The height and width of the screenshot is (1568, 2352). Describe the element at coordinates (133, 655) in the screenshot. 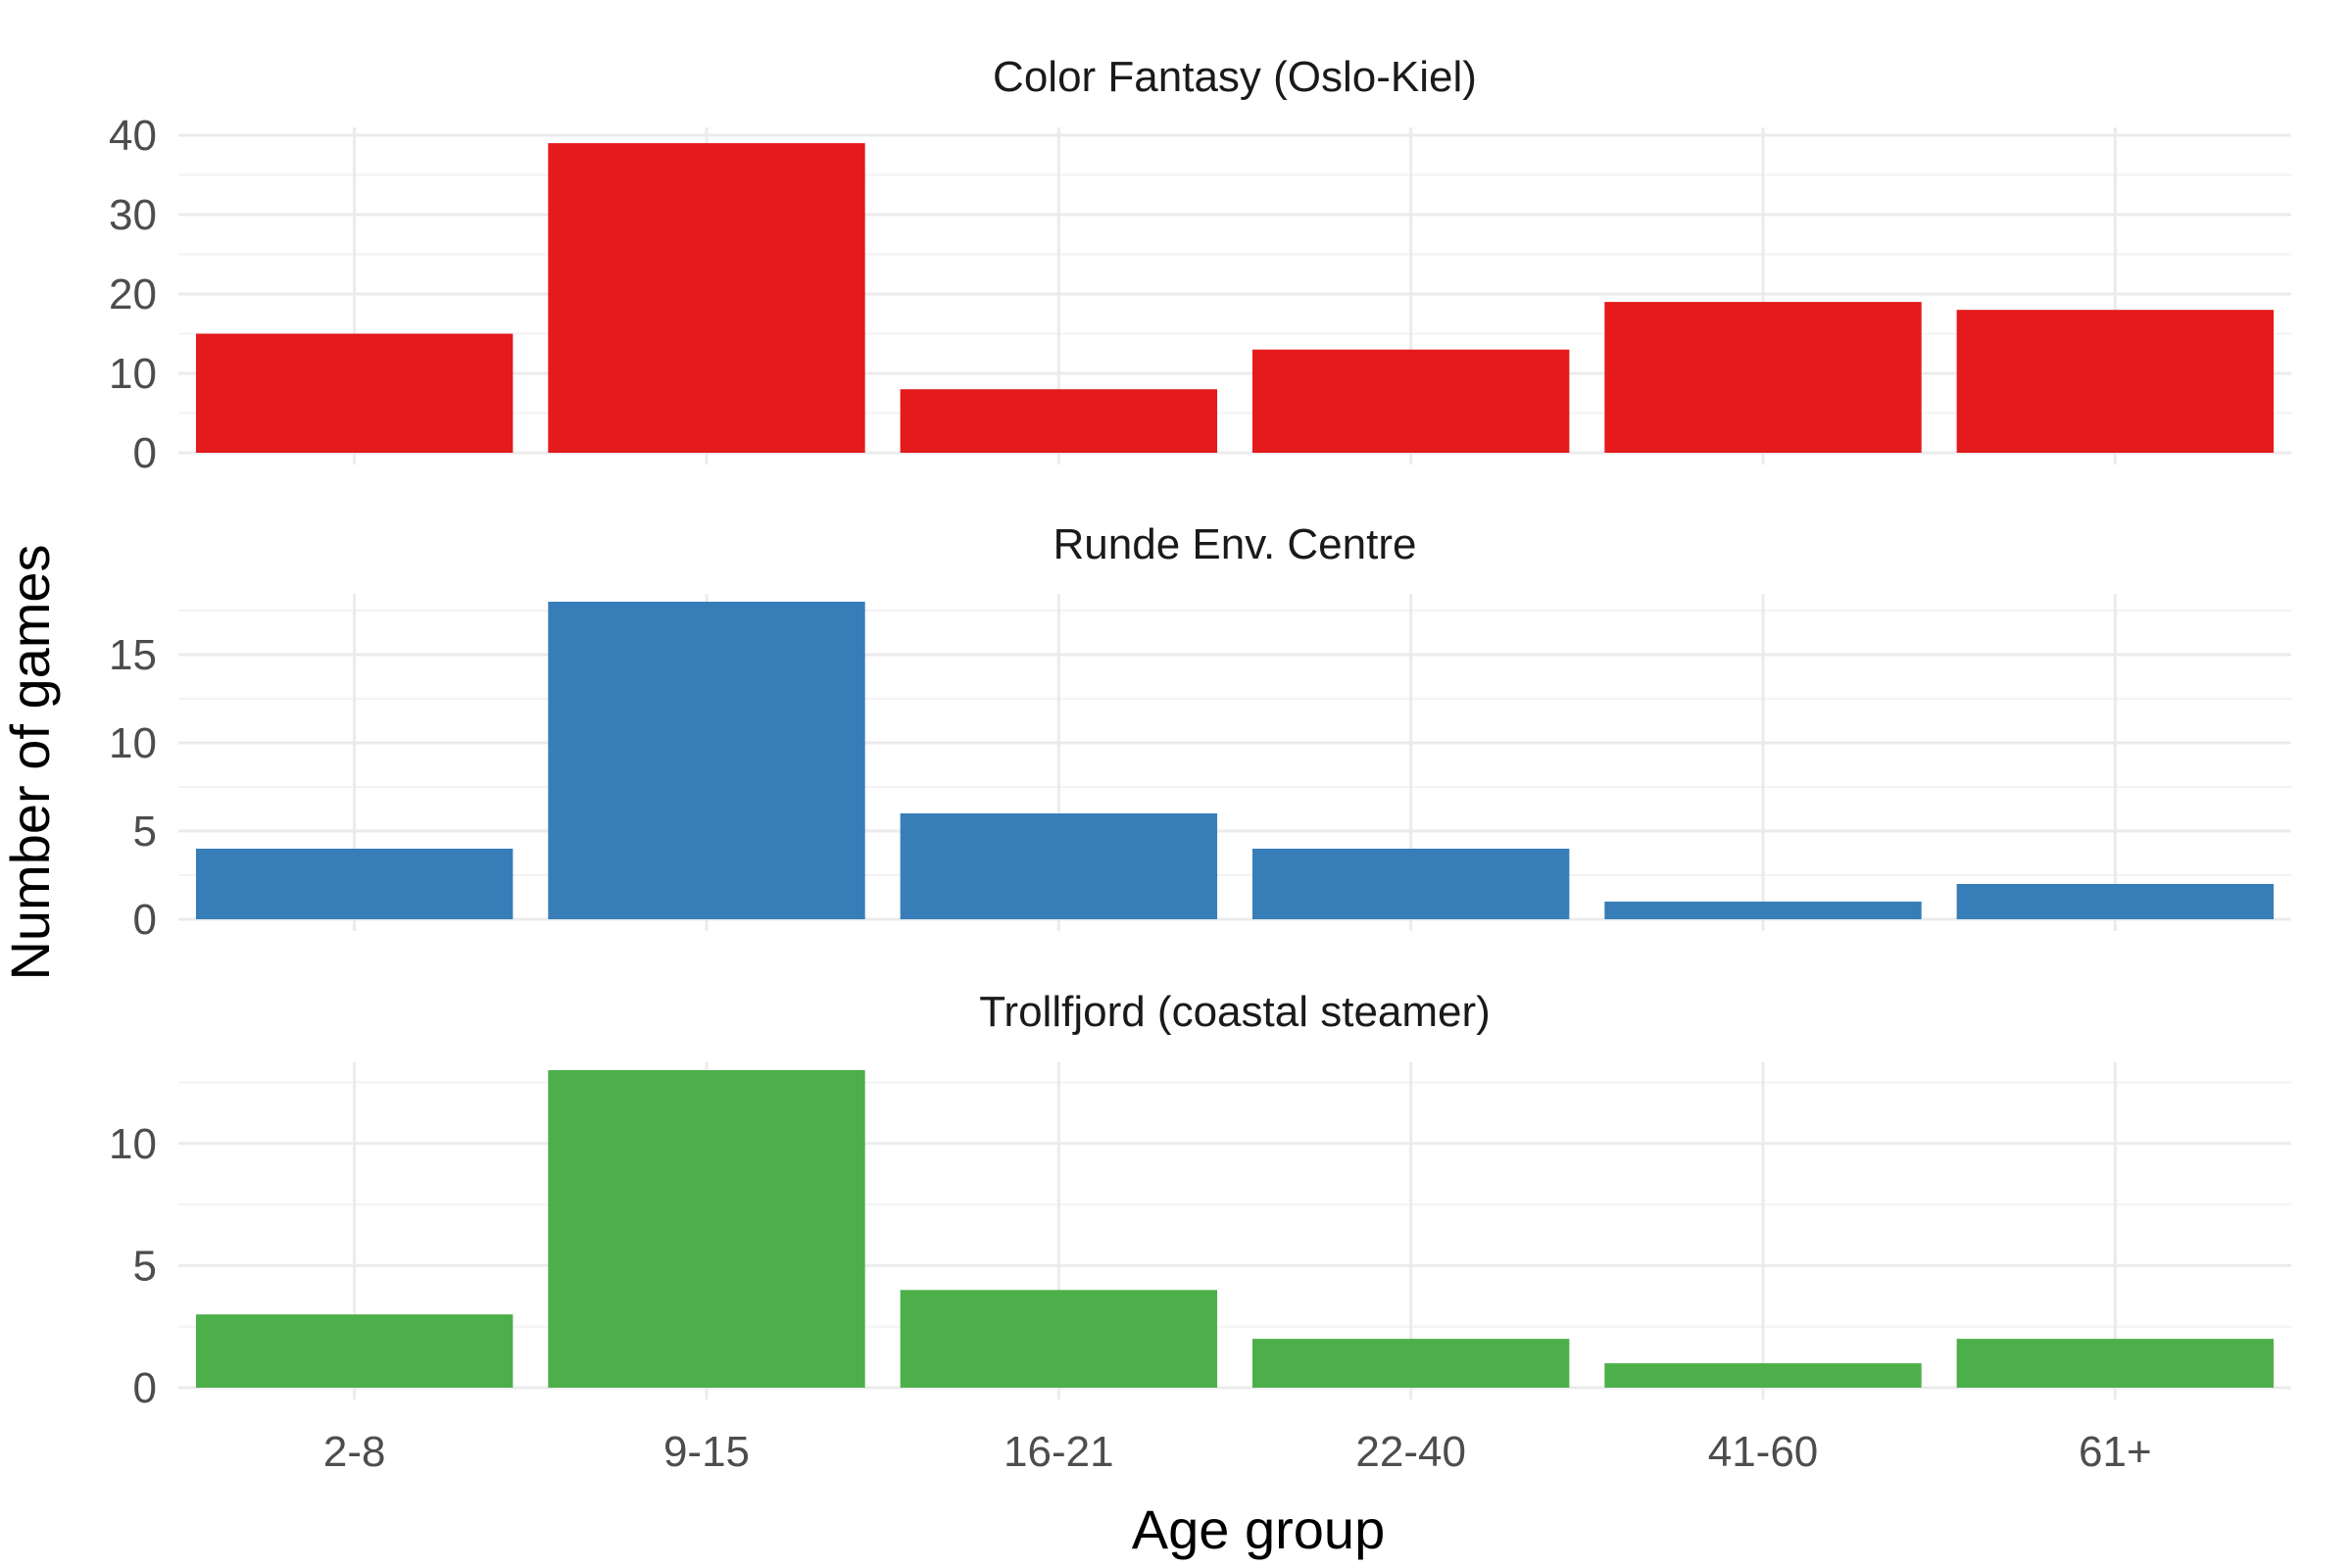

I see `y-tick-label: 15` at that location.